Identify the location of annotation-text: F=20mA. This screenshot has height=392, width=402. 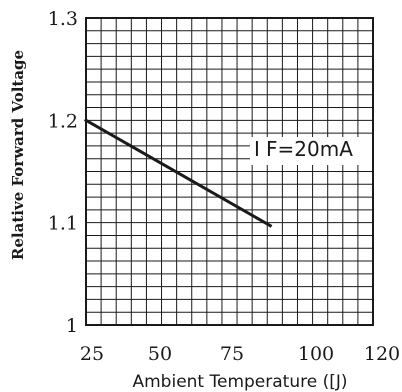
(309, 149).